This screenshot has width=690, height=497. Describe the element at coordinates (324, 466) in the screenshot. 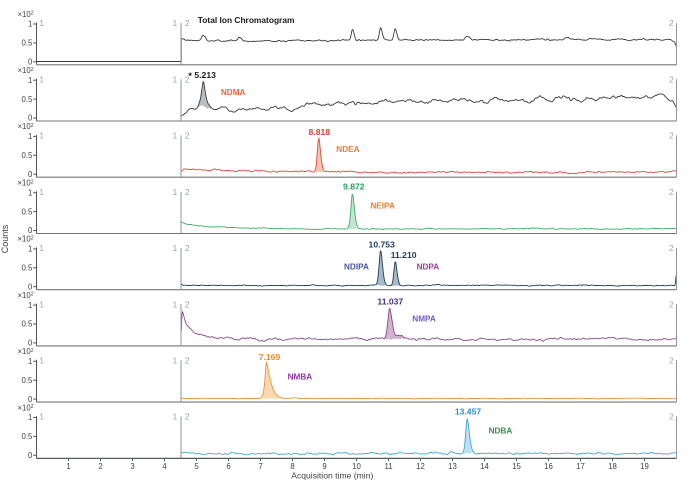

I see `svg-text: 9` at that location.